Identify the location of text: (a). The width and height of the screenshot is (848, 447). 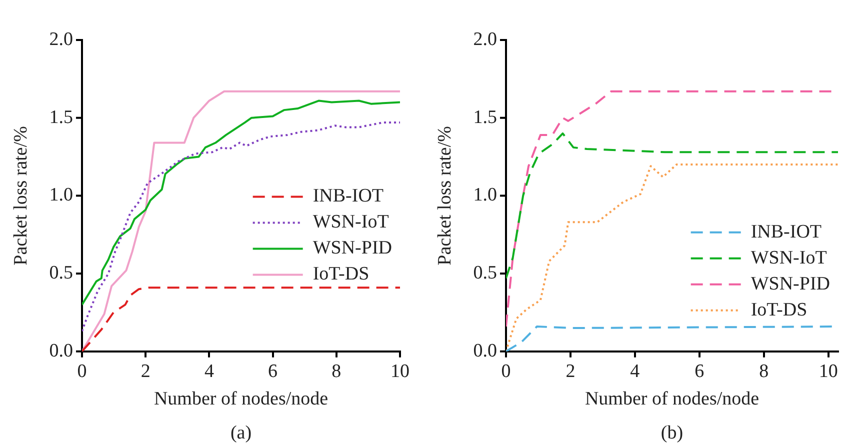
(241, 433).